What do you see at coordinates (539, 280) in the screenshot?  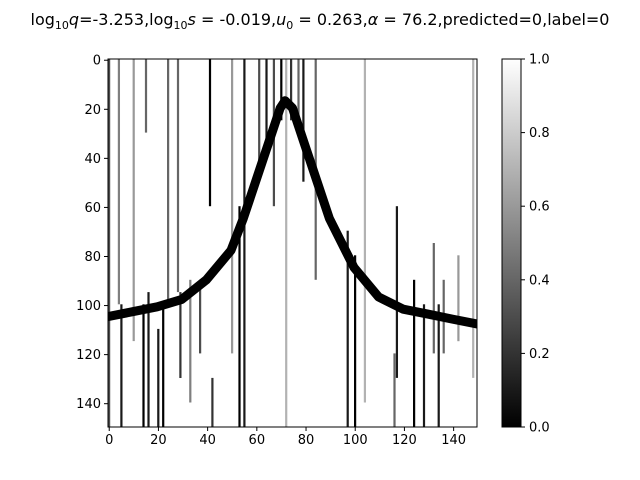 I see `colorbar-tick-label: 0.4` at bounding box center [539, 280].